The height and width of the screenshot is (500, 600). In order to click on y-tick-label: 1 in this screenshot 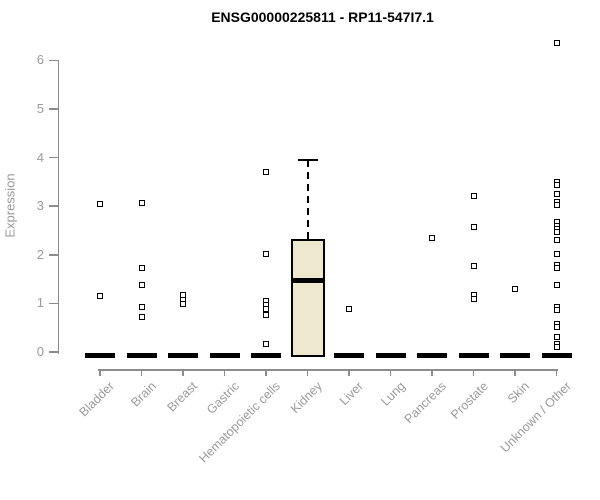, I will do `click(40, 303)`.